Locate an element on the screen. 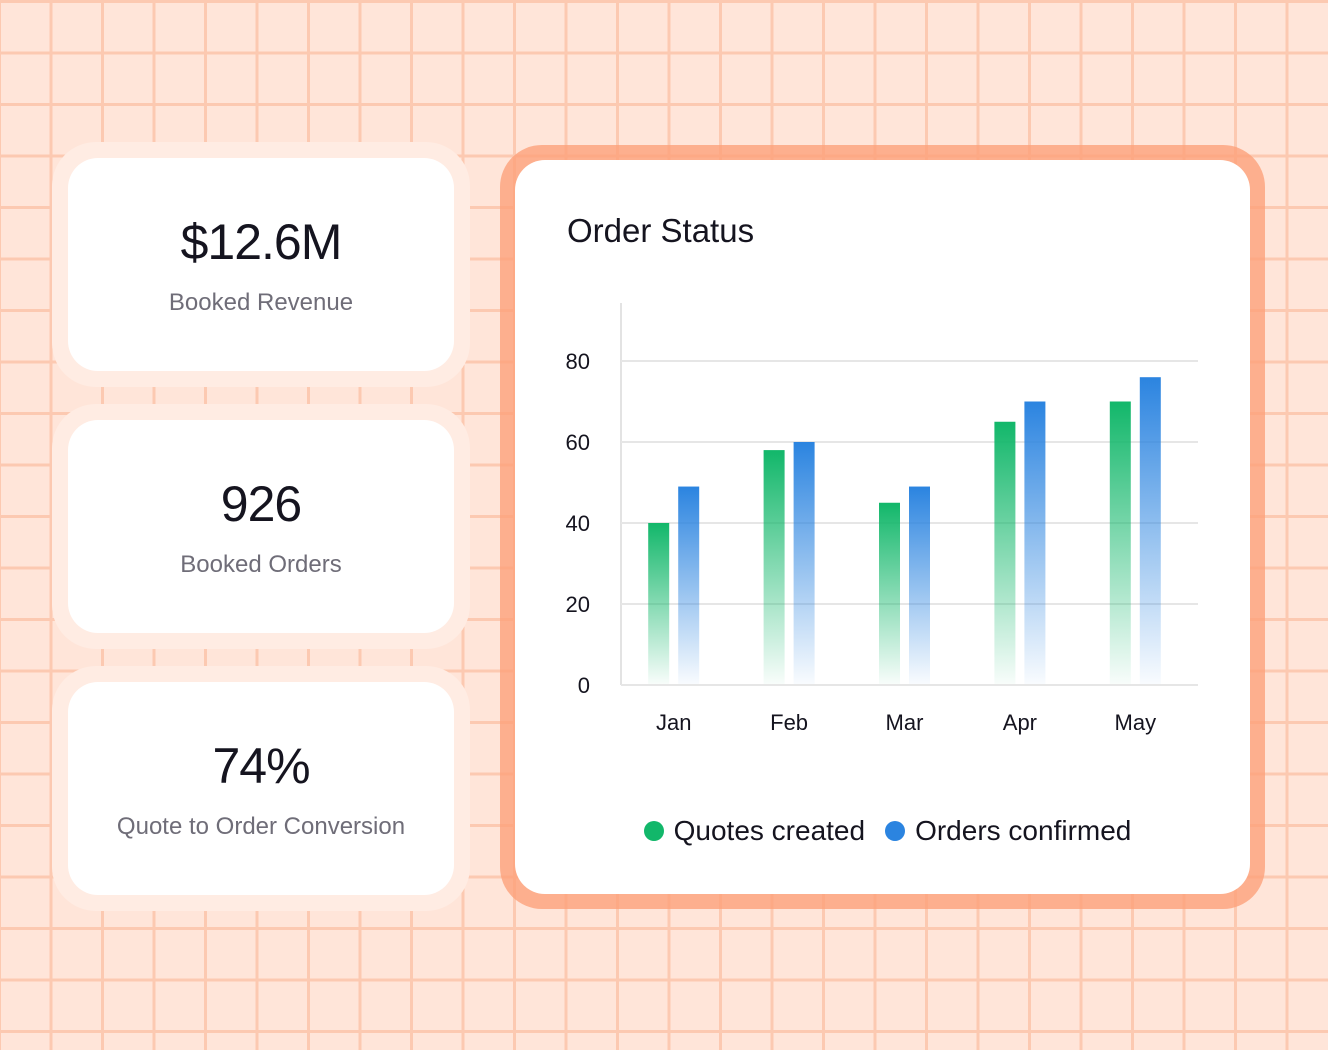  y-tick-label: 60 is located at coordinates (578, 442).